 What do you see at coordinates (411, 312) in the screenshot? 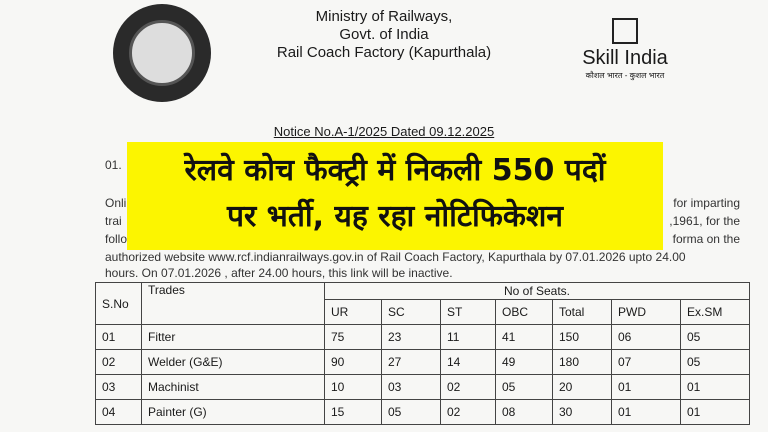
I see `subheader-sc: SC` at bounding box center [411, 312].